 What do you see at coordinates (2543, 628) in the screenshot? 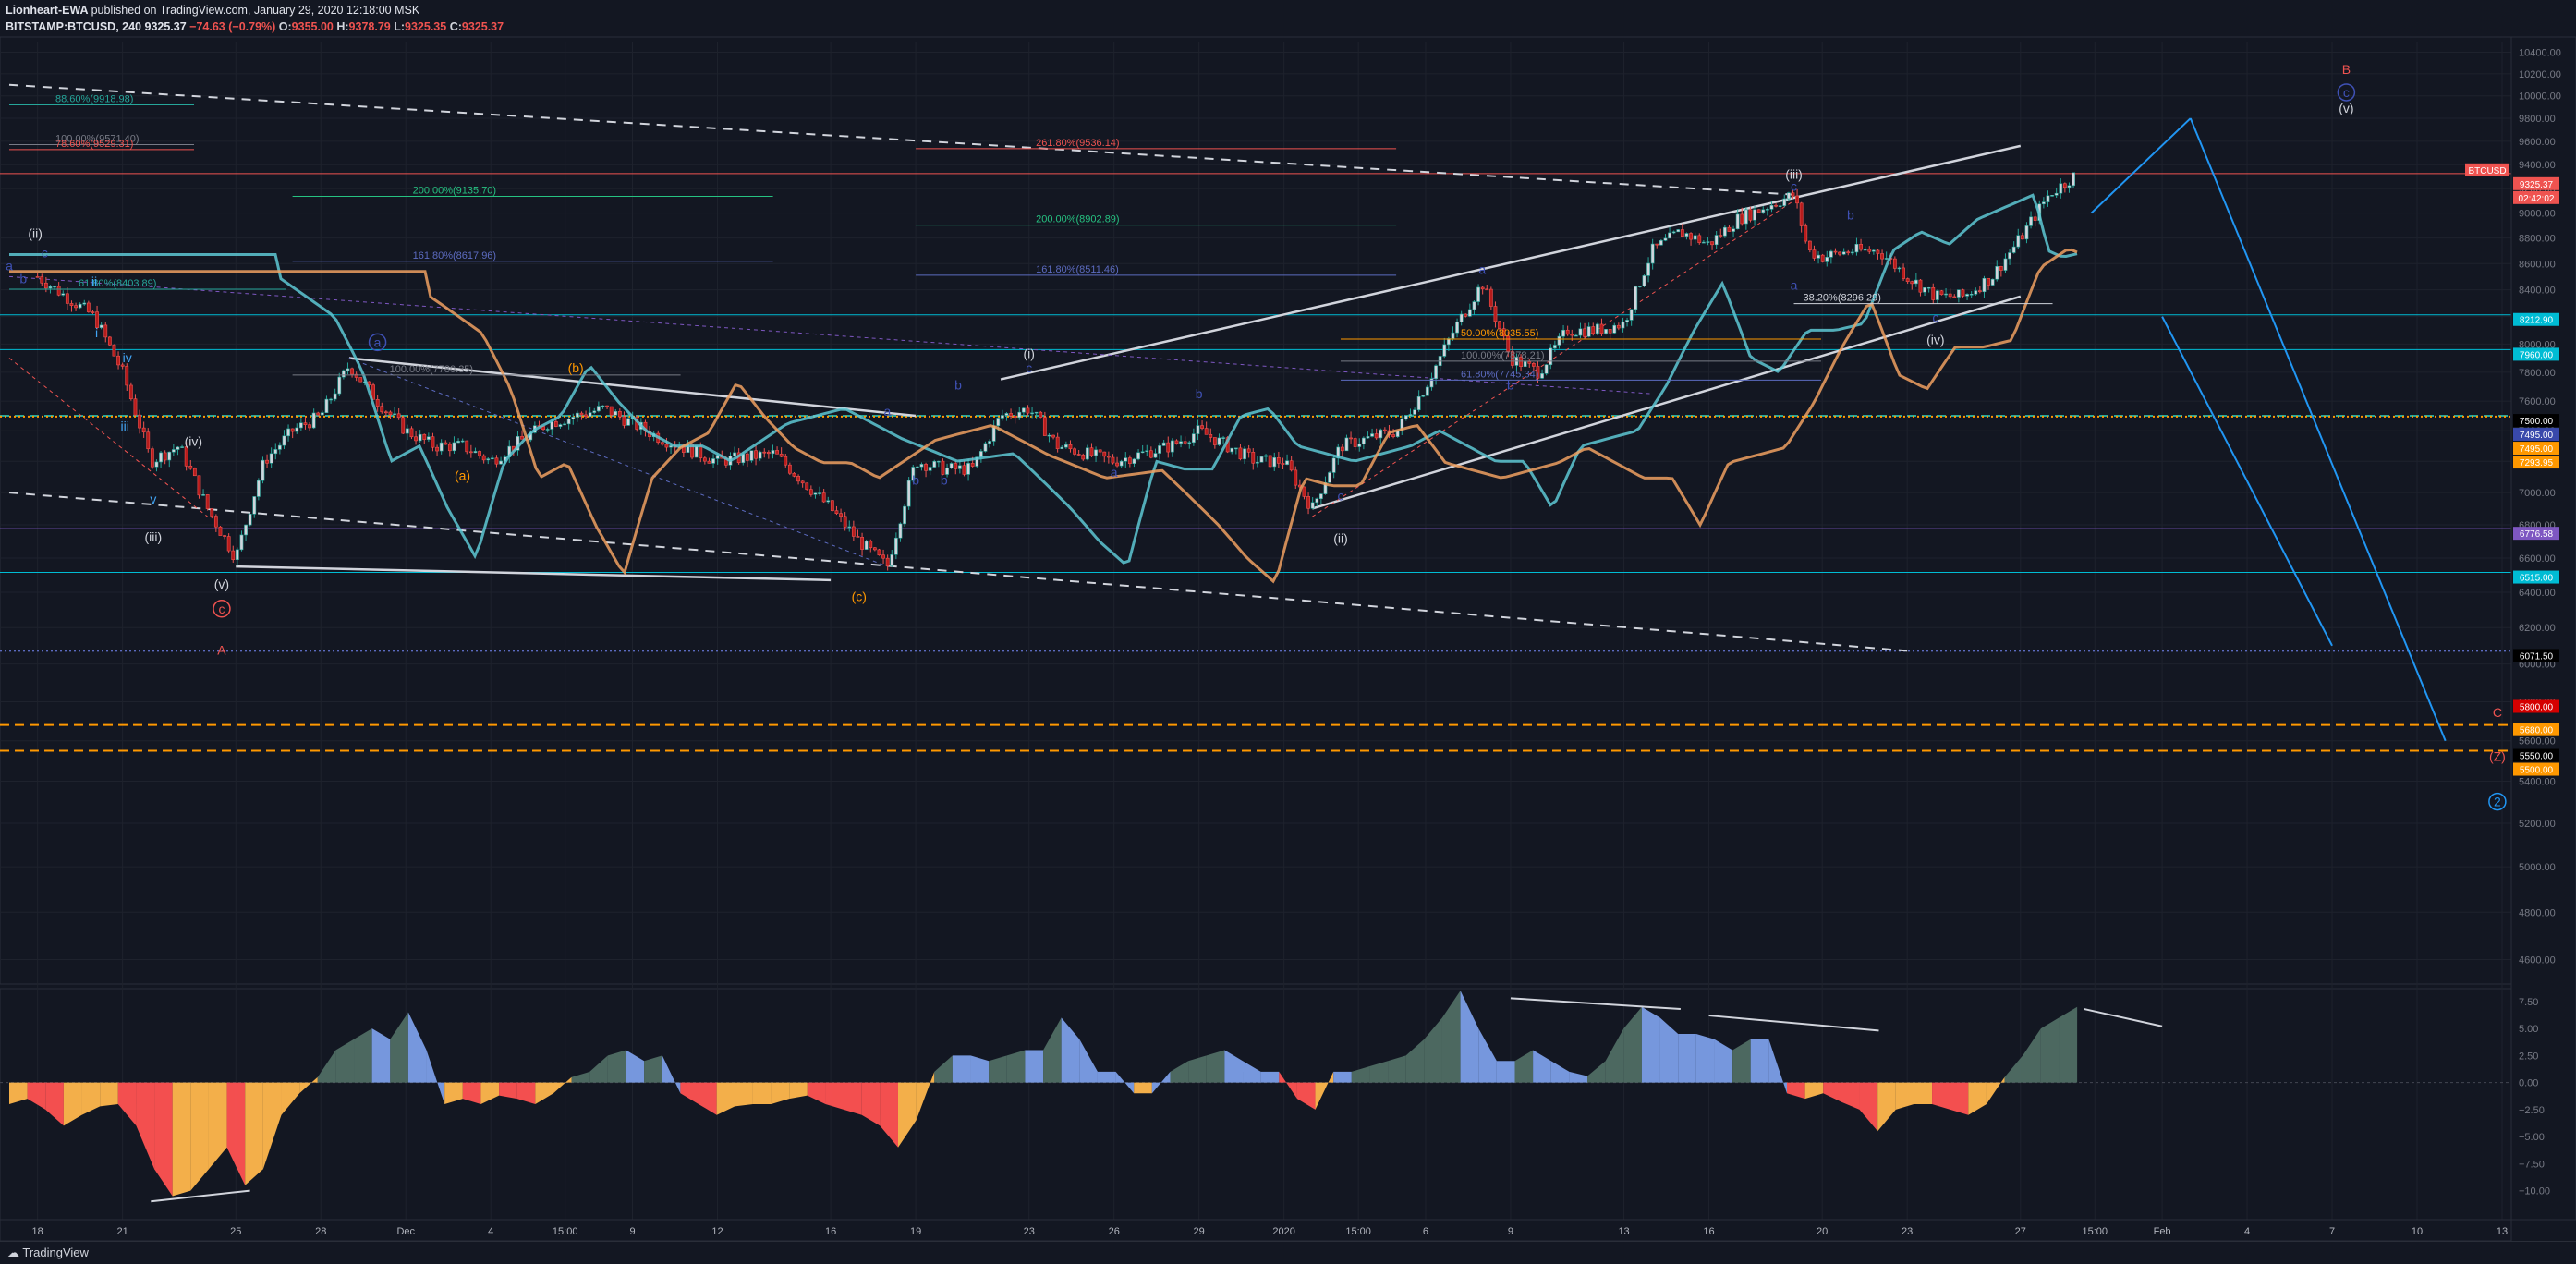
I see `price-axis` at bounding box center [2543, 628].